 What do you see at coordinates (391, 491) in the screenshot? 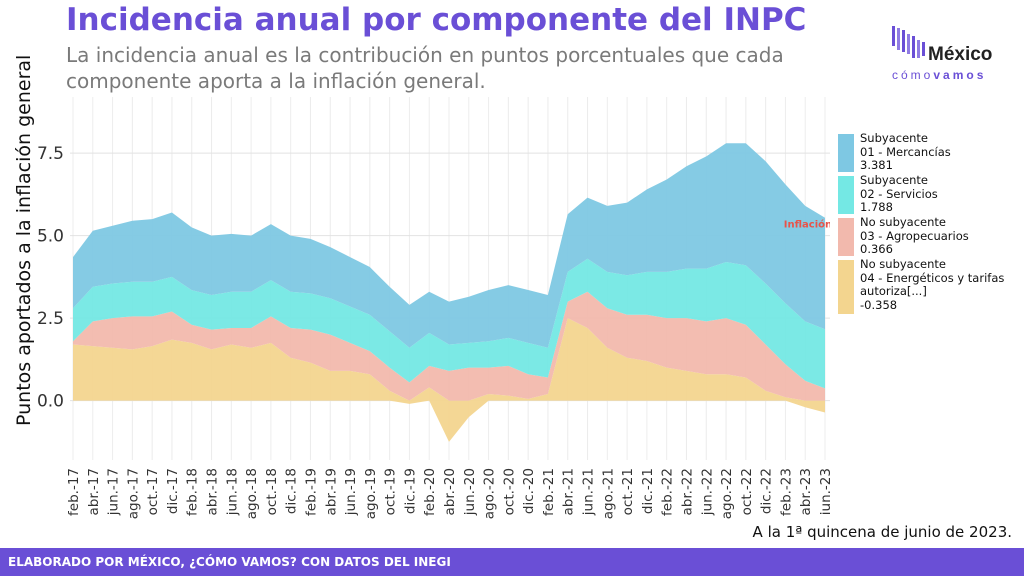
I see `x-tick-label: oct.-19` at bounding box center [391, 491].